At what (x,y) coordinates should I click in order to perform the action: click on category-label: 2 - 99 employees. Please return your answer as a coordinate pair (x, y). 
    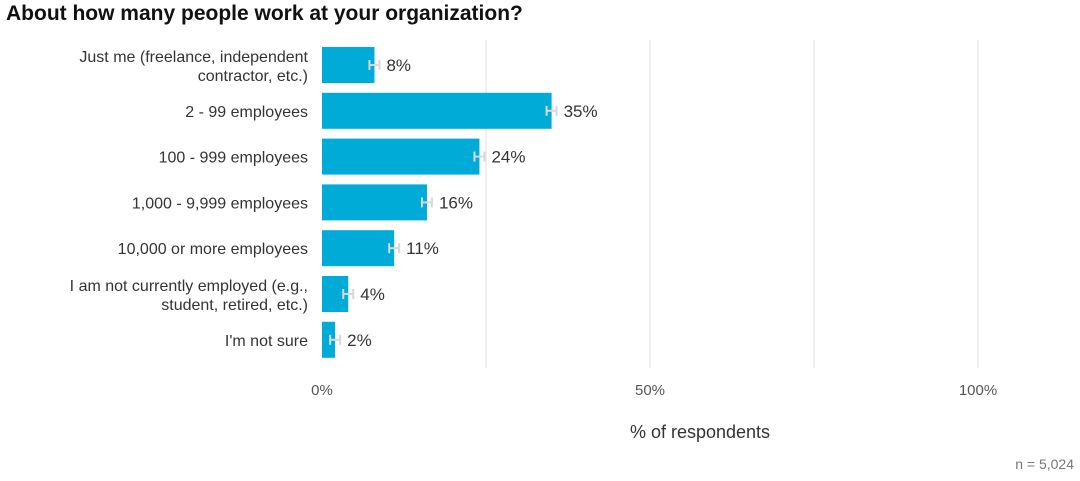
    Looking at the image, I should click on (246, 112).